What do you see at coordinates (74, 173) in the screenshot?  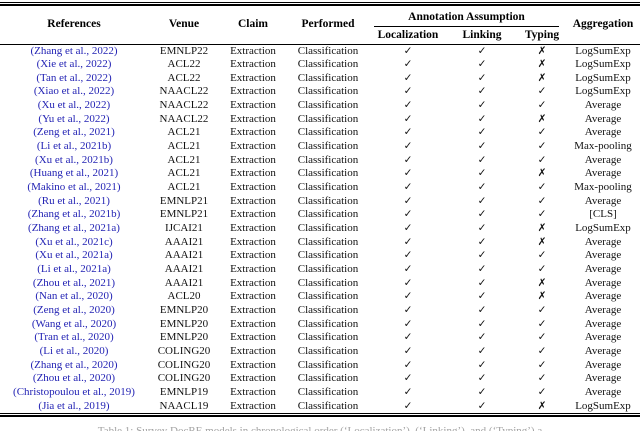 I see `reference-link: (Huang et al., 2021)` at bounding box center [74, 173].